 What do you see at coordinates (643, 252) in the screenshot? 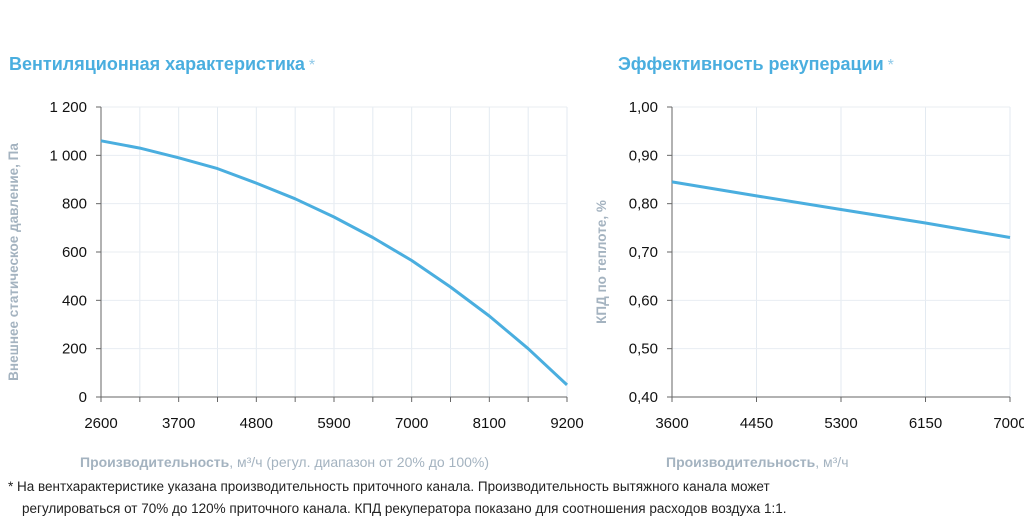
I see `y-tick-label: 0,70` at bounding box center [643, 252].